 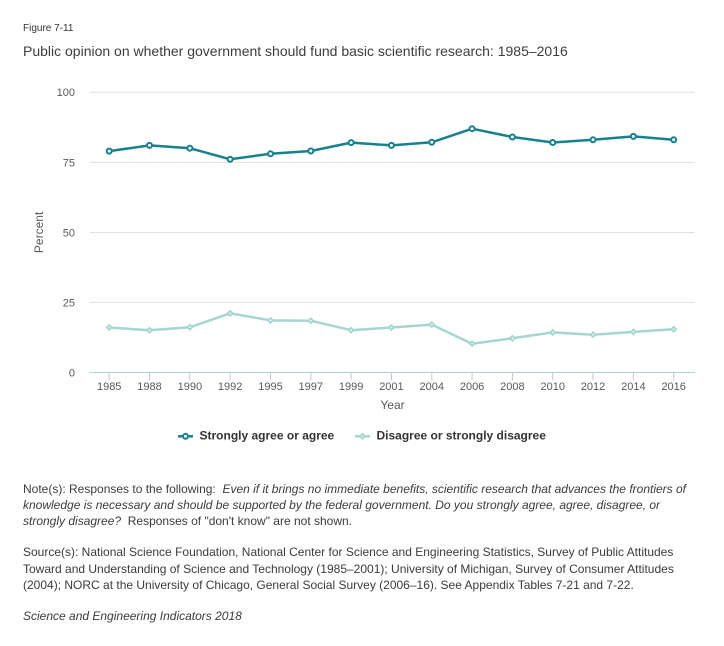 I want to click on svg-text: 1995, so click(x=270, y=387).